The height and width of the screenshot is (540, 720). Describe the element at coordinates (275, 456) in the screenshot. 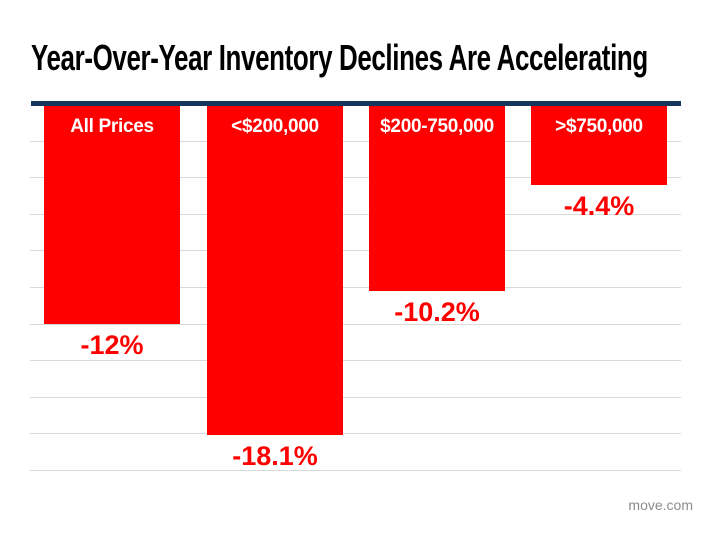

I see `value-label-under-200k: -18.1%` at that location.